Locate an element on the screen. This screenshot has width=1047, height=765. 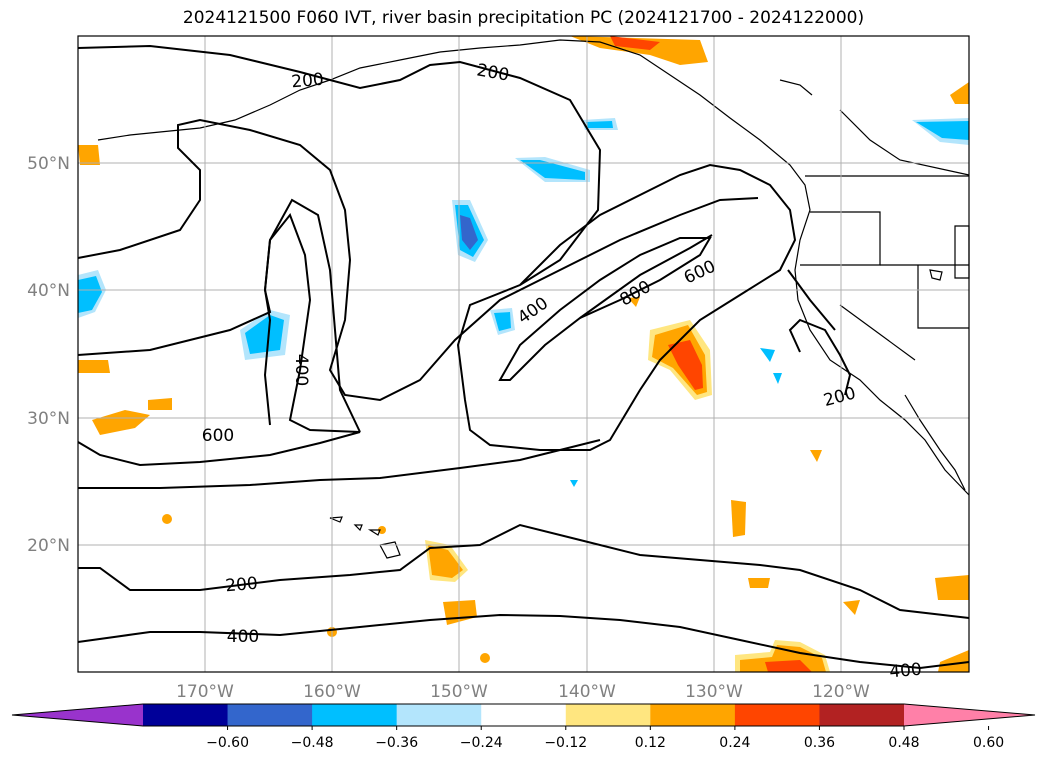
lon-label: 150°W is located at coordinates (459, 692).